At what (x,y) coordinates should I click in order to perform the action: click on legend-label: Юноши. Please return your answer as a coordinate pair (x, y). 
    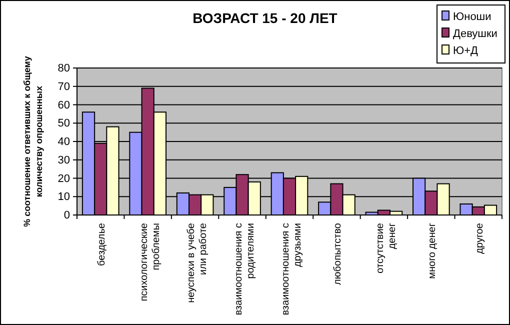
    Looking at the image, I should click on (472, 17).